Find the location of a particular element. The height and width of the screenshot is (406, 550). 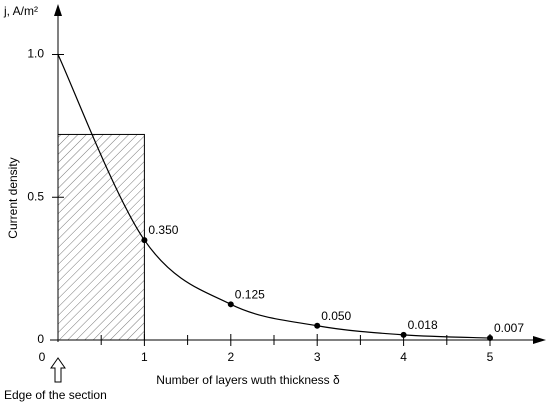

y-tick-label: 1.0 is located at coordinates (35, 54).